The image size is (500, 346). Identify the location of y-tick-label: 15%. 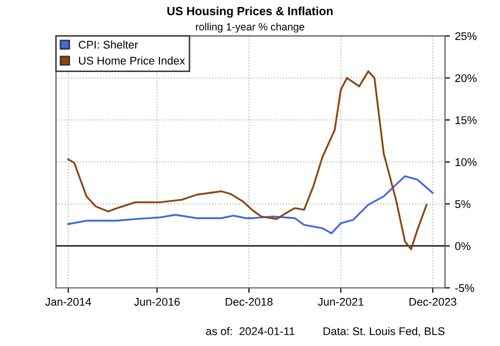
(466, 120).